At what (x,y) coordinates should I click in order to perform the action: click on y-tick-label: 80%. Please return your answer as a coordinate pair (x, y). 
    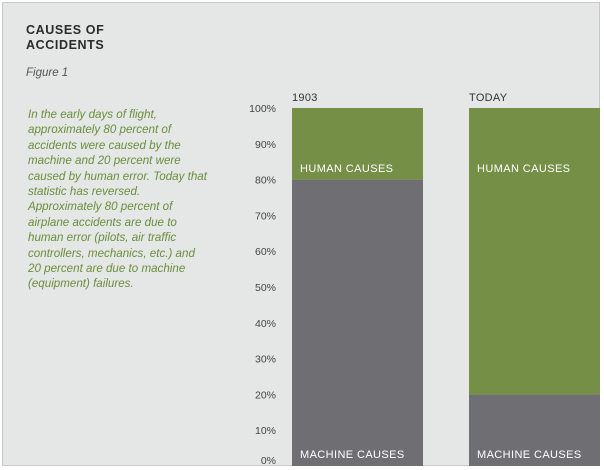
    Looking at the image, I should click on (265, 181).